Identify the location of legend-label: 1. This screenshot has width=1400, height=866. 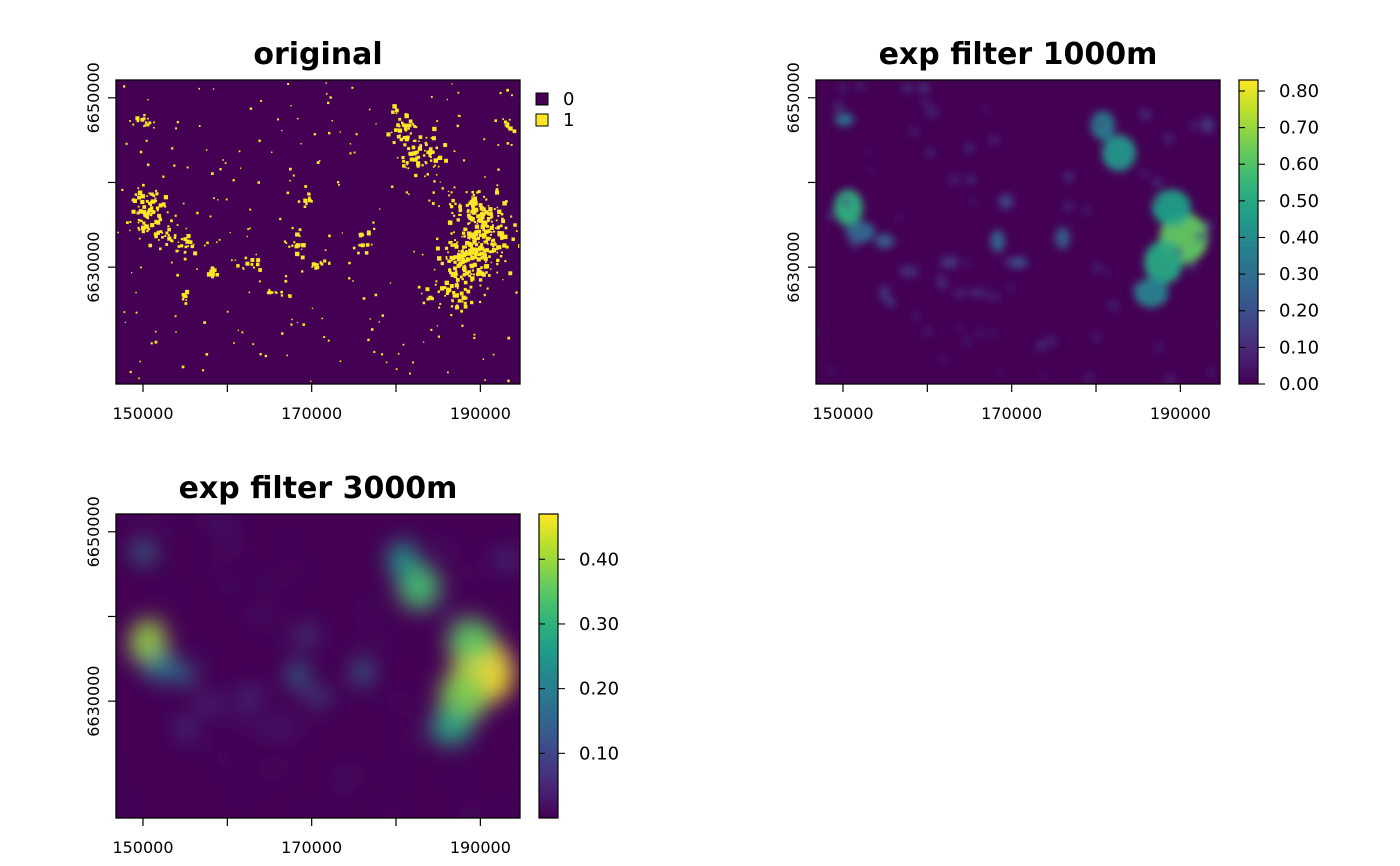
(568, 120).